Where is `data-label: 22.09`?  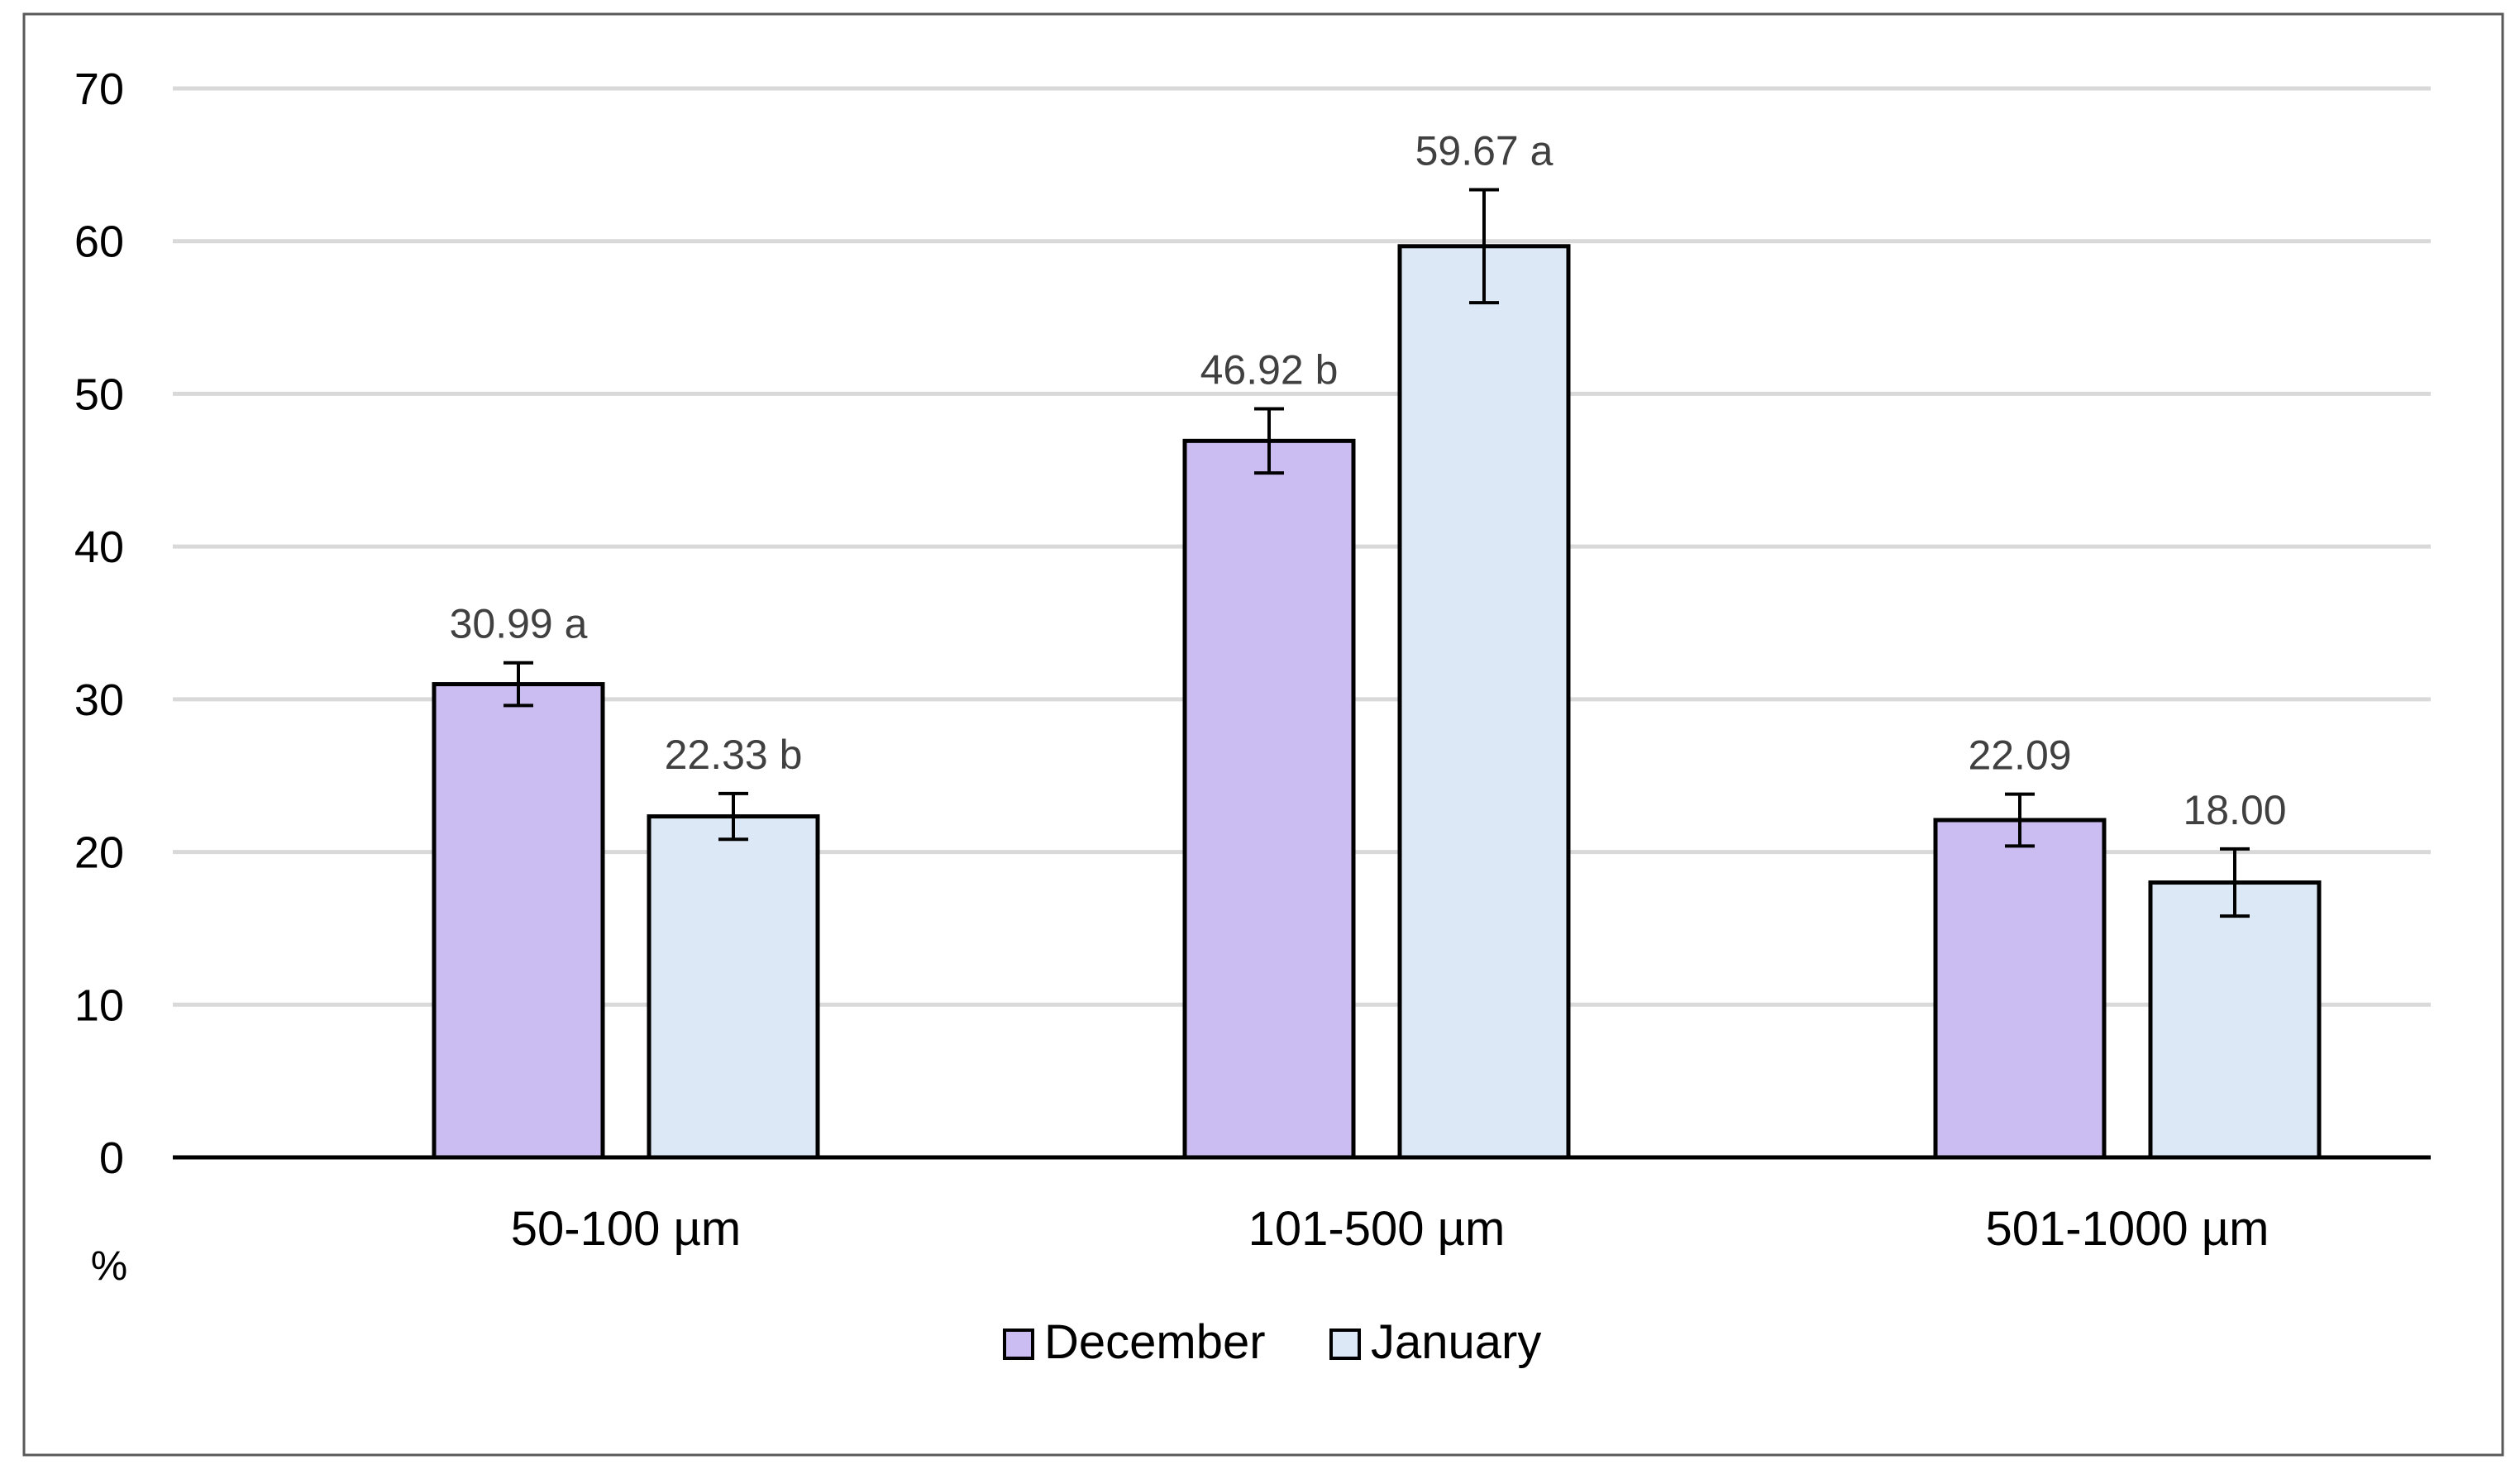 data-label: 22.09 is located at coordinates (2019, 755).